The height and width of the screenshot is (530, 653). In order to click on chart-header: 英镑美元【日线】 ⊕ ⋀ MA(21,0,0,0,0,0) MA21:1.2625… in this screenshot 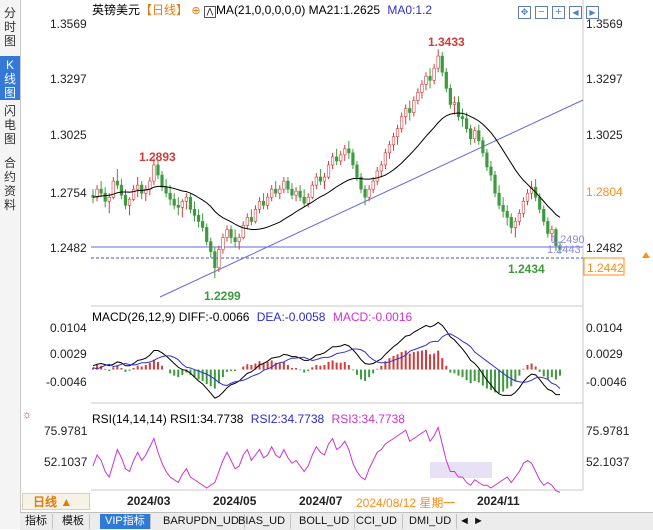, I will do `click(262, 10)`.